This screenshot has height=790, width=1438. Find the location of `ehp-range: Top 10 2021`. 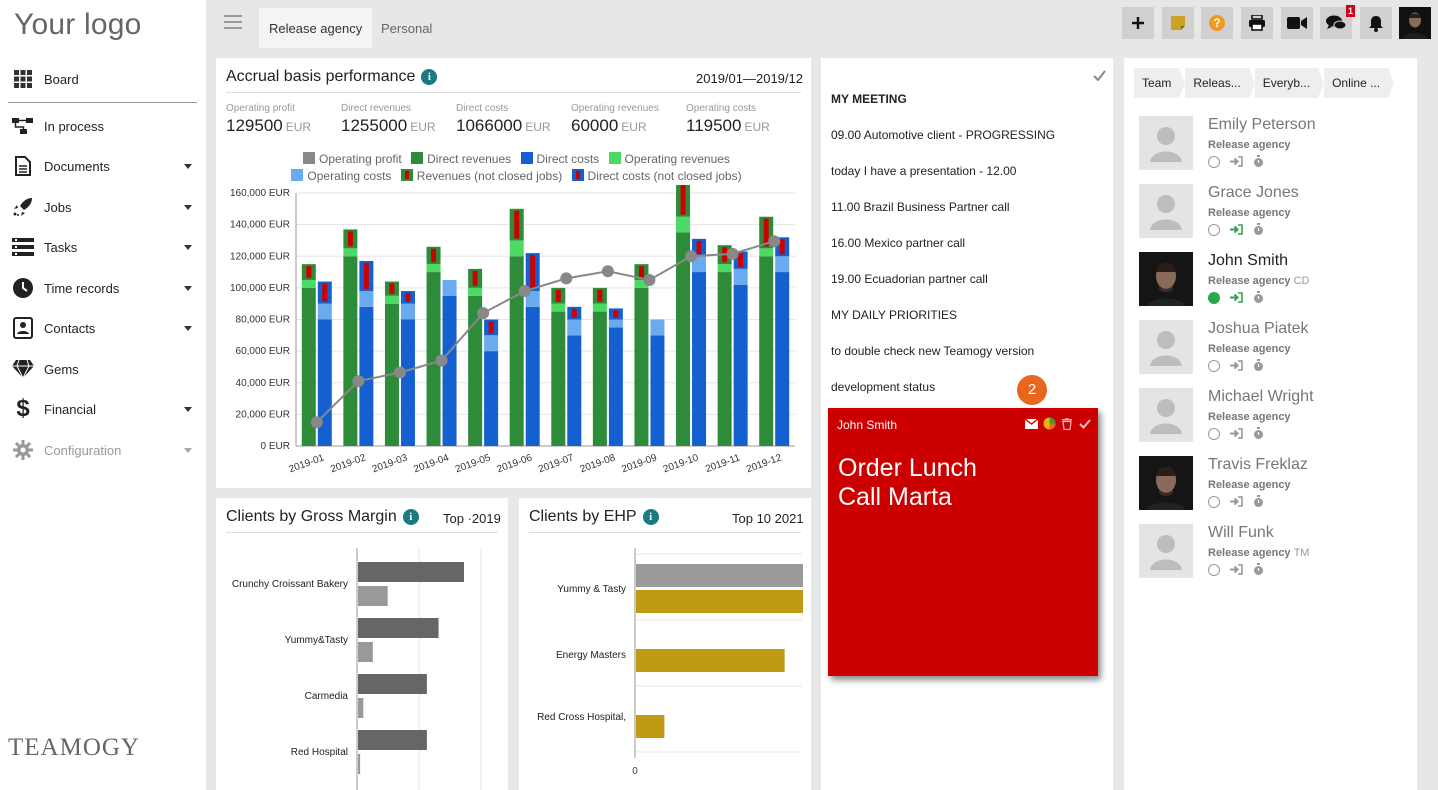

ehp-range: Top 10 2021 is located at coordinates (768, 518).